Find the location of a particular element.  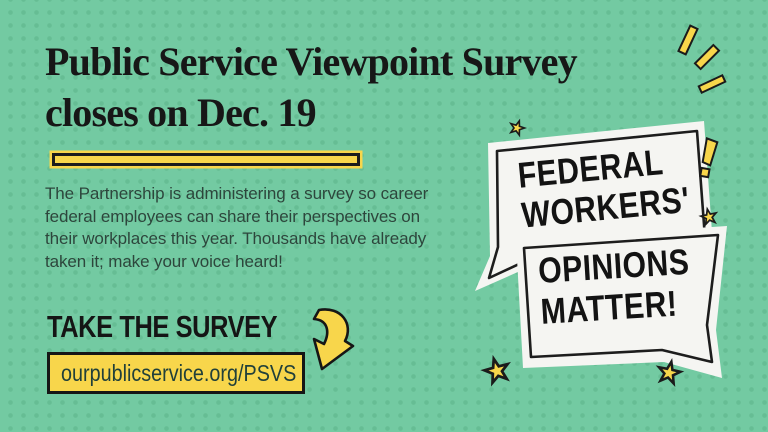

speech-bubble-outline is located at coordinates (621, 298).